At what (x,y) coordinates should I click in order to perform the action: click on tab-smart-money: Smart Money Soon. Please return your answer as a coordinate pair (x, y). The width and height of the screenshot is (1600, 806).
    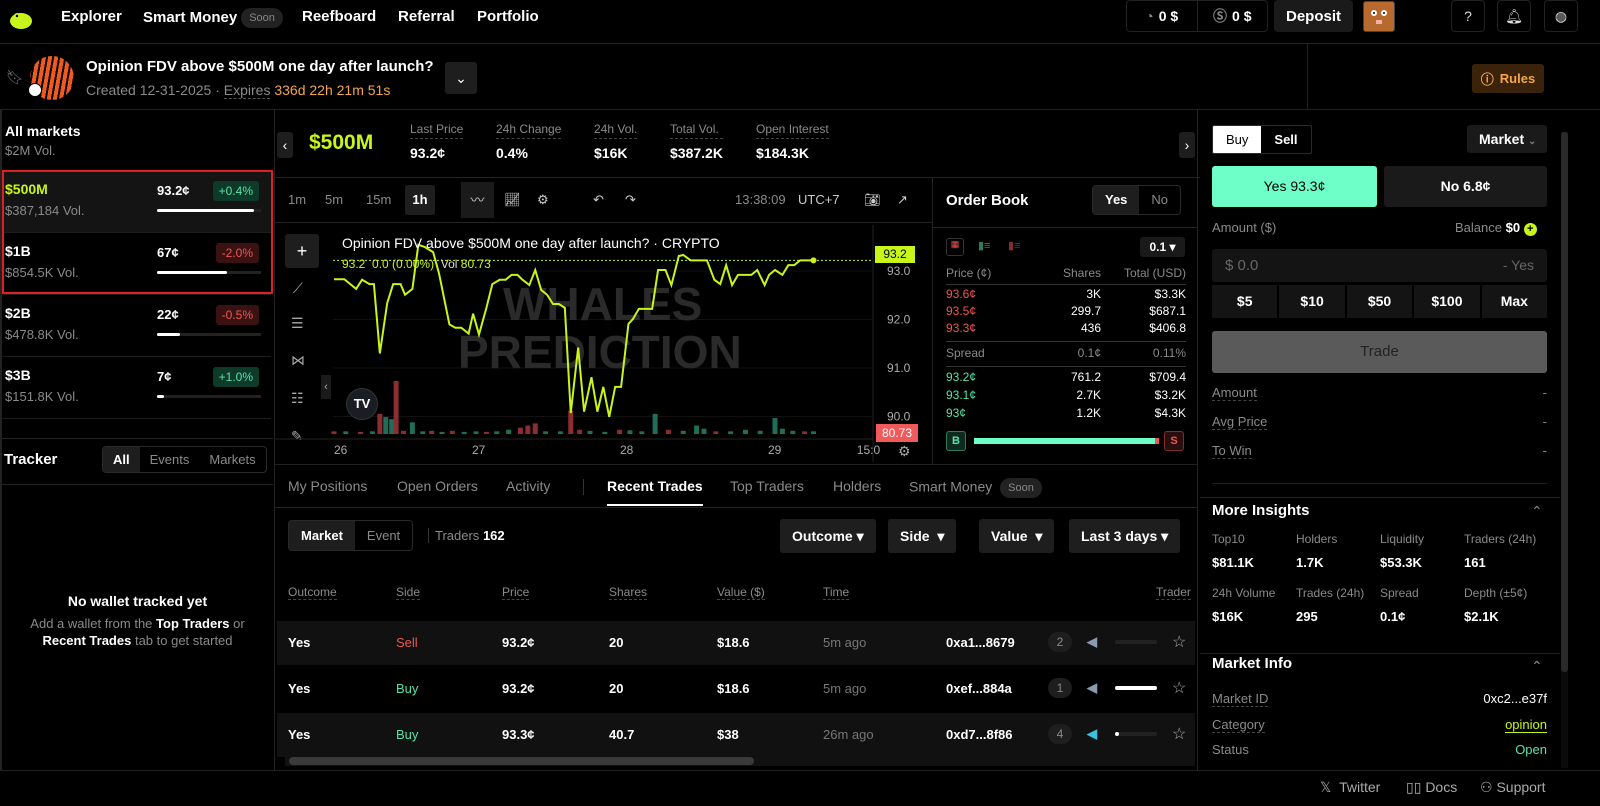
    Looking at the image, I should click on (975, 488).